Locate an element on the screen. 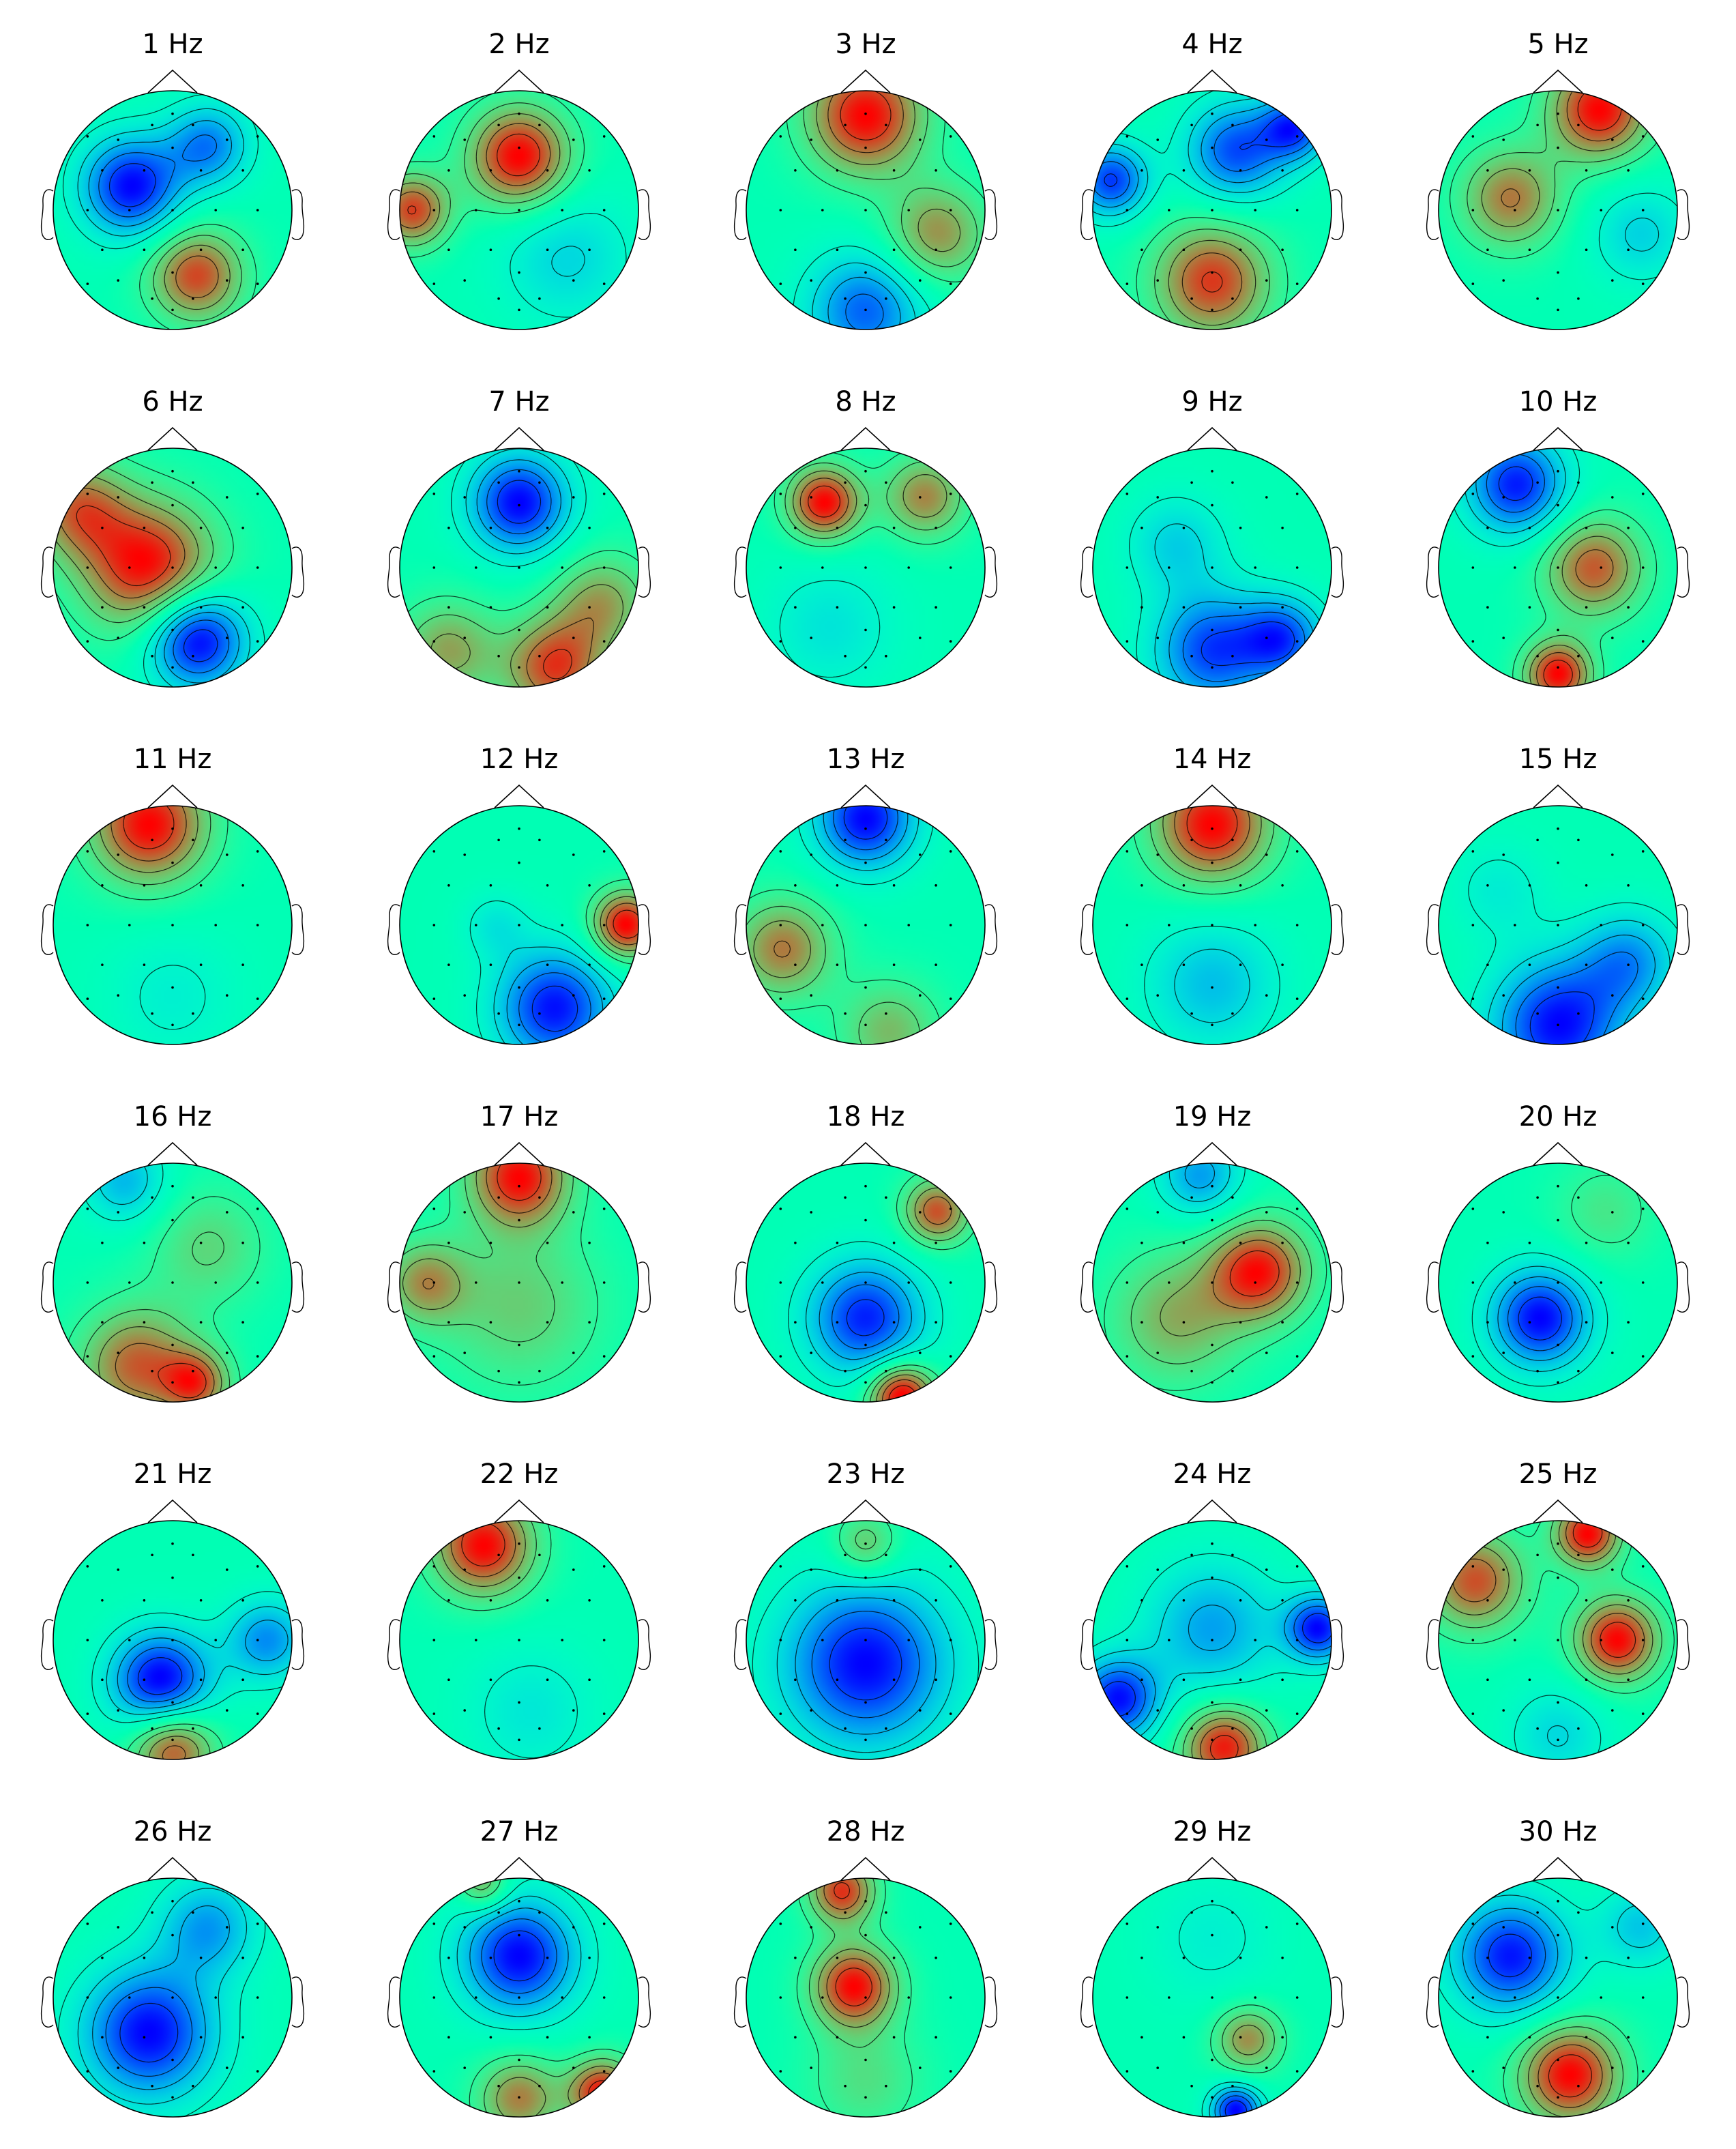  topomap-title: 21 Hz is located at coordinates (173, 1474).